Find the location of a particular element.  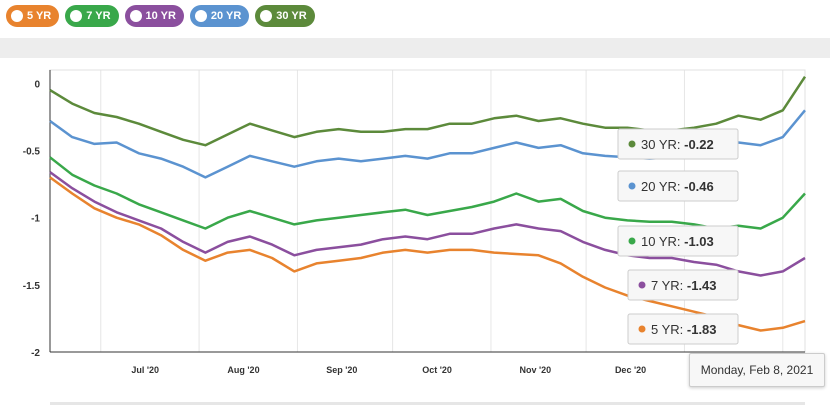

x-tick-label: Jul '20 is located at coordinates (145, 370).